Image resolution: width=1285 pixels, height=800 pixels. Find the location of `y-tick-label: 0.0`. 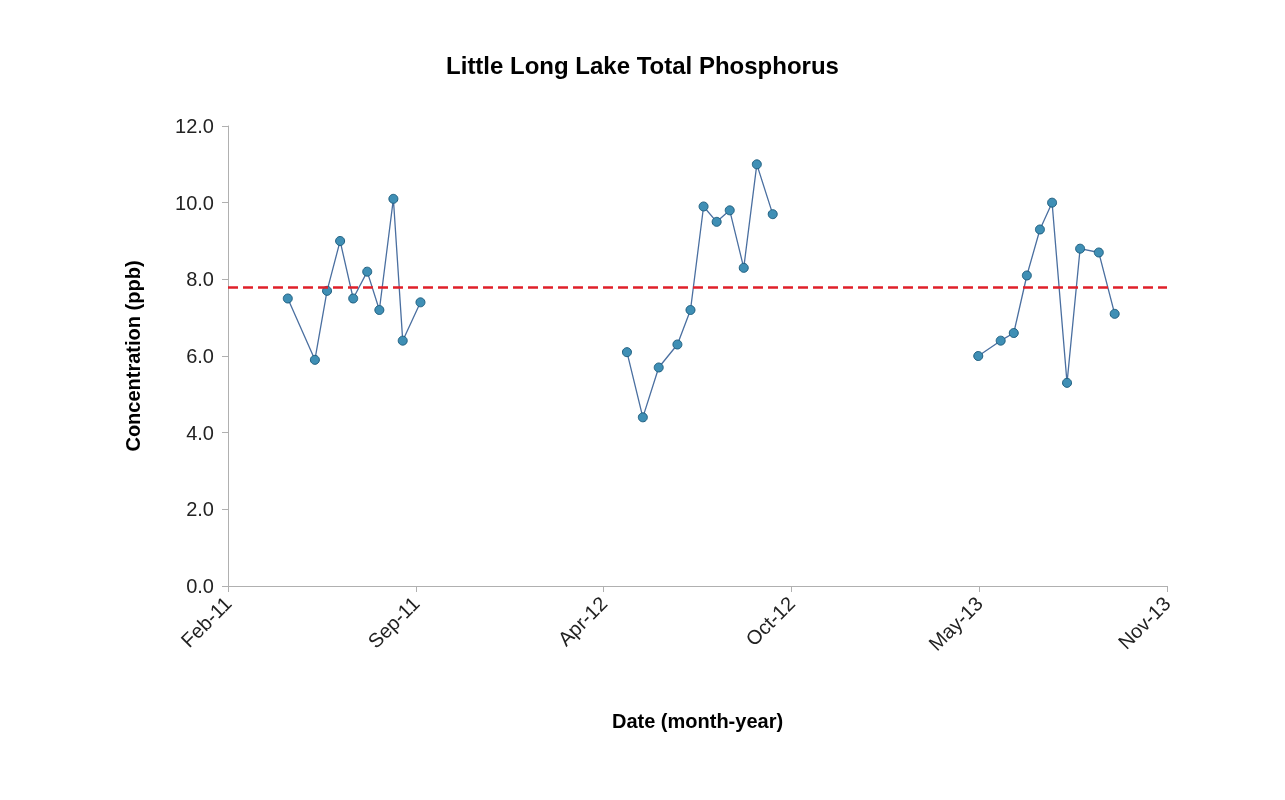

y-tick-label: 0.0 is located at coordinates (200, 586).